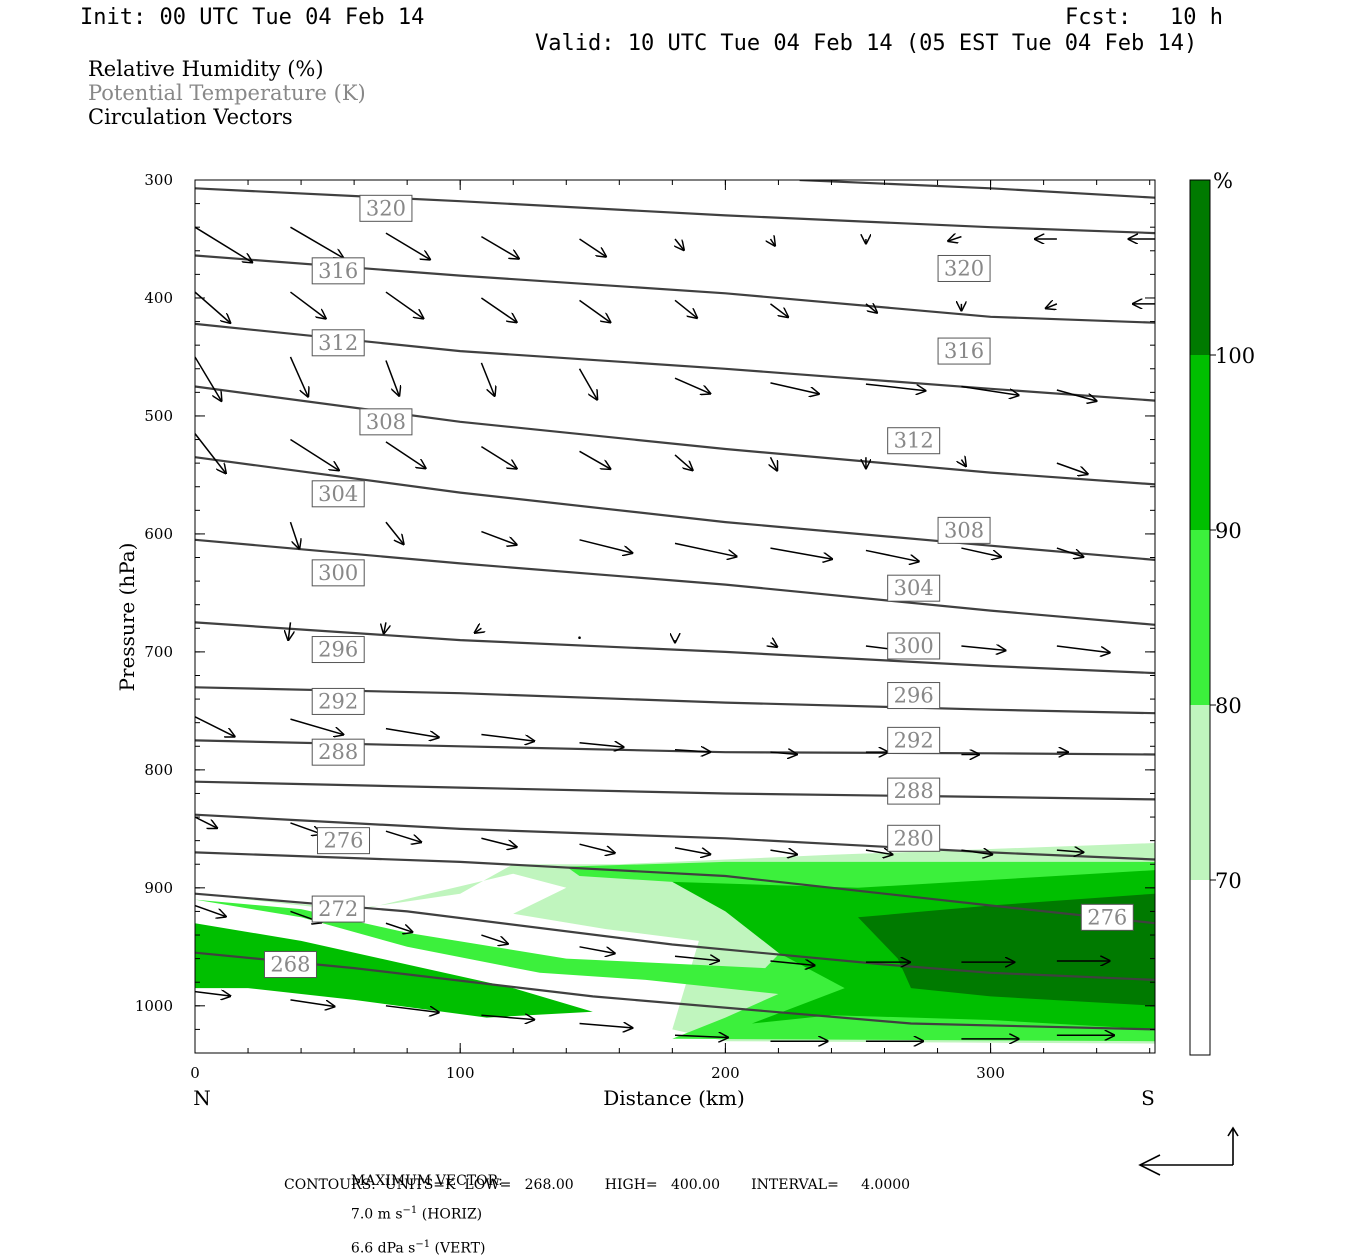 This screenshot has height=1256, width=1350. Describe the element at coordinates (1235, 356) in the screenshot. I see `colorbar-label: 100` at that location.